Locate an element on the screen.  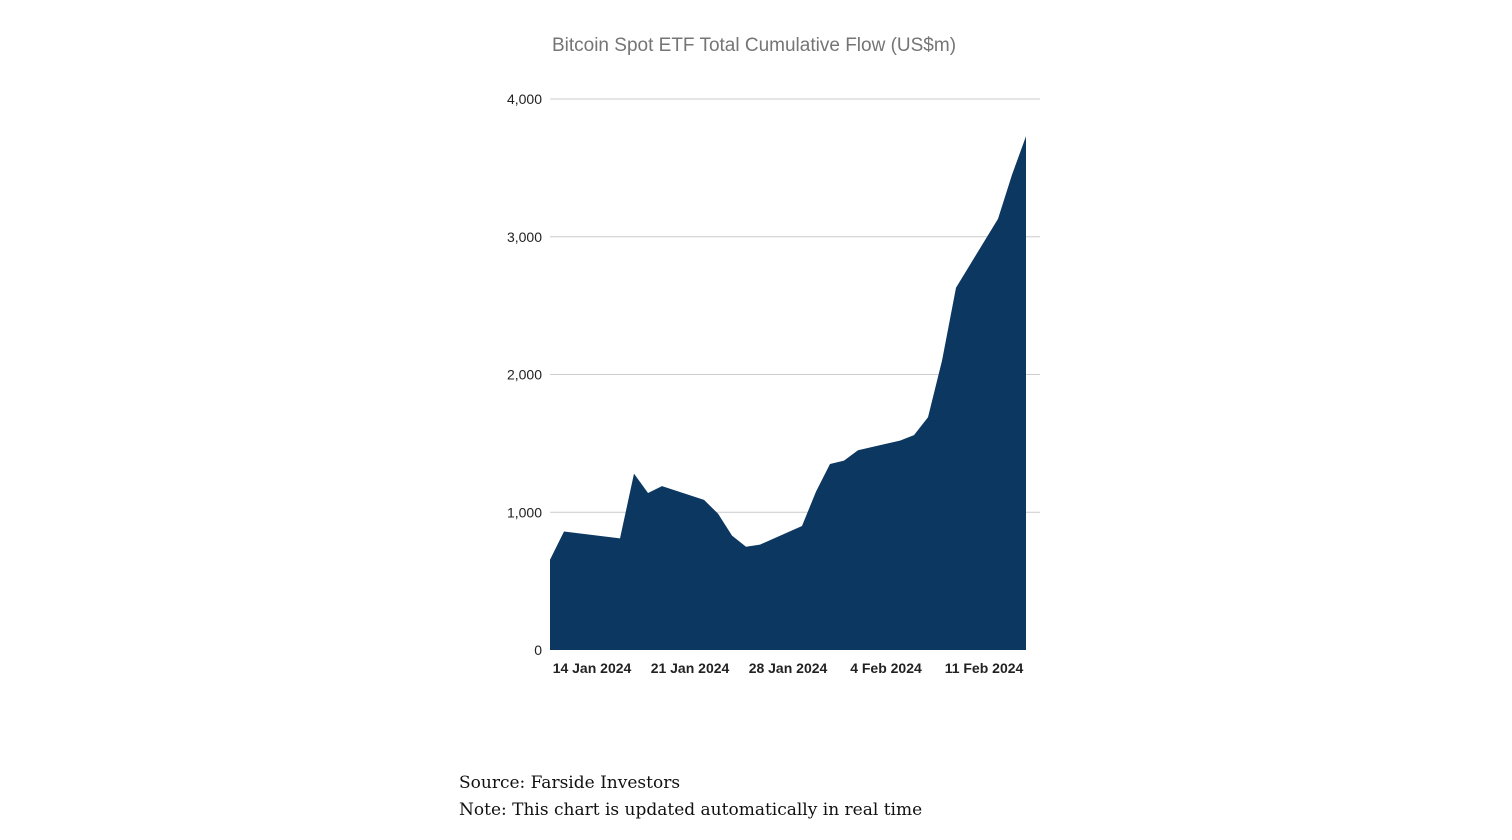
y-tick-label: 1,000 is located at coordinates (524, 512).